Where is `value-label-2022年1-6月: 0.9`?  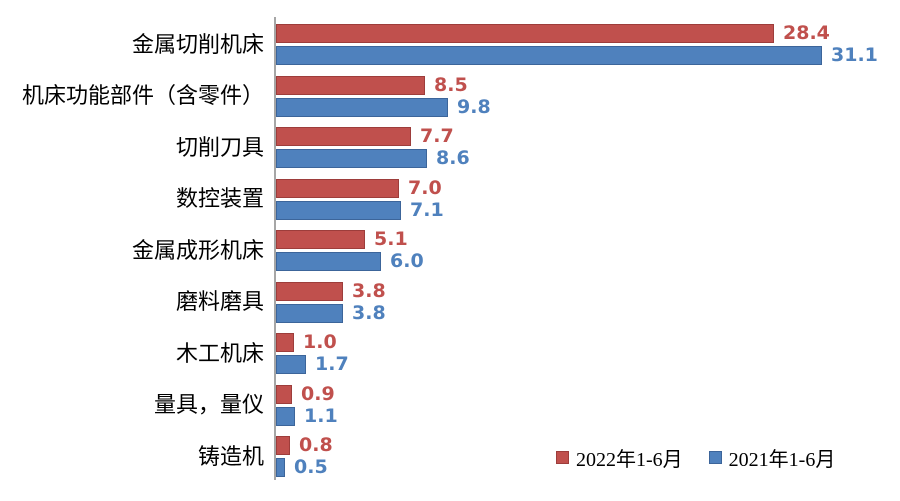
value-label-2022年1-6月: 0.9 is located at coordinates (318, 393).